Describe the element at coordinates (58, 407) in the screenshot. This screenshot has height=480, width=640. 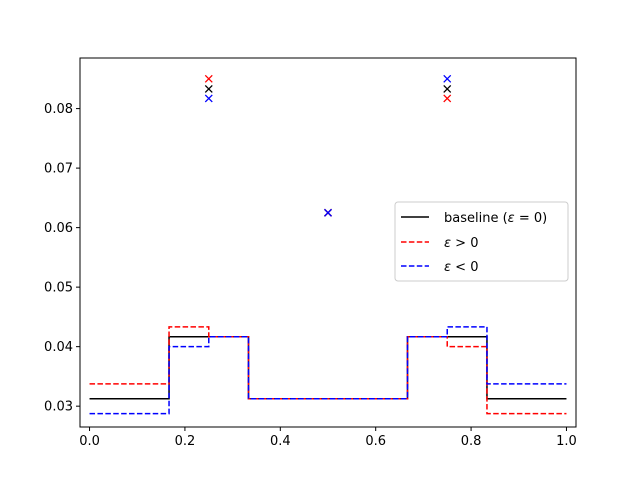
I see `y-tick-label: 0.03` at that location.